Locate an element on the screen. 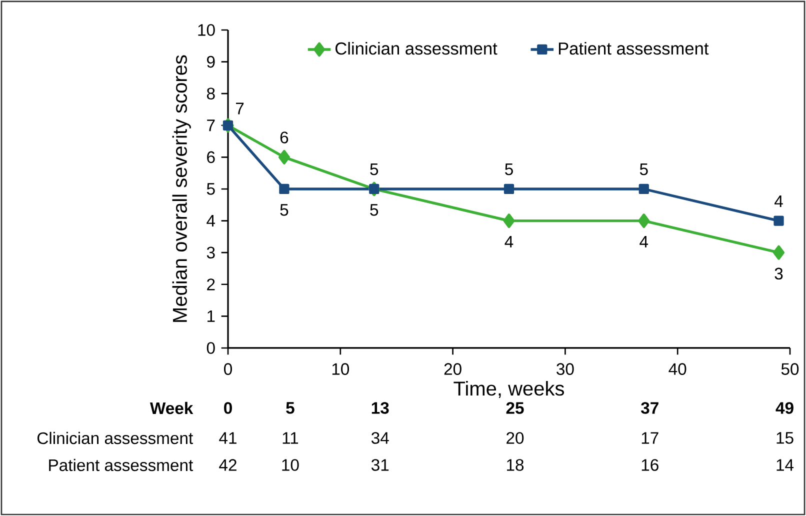  x-tick-label: 10 is located at coordinates (341, 369).